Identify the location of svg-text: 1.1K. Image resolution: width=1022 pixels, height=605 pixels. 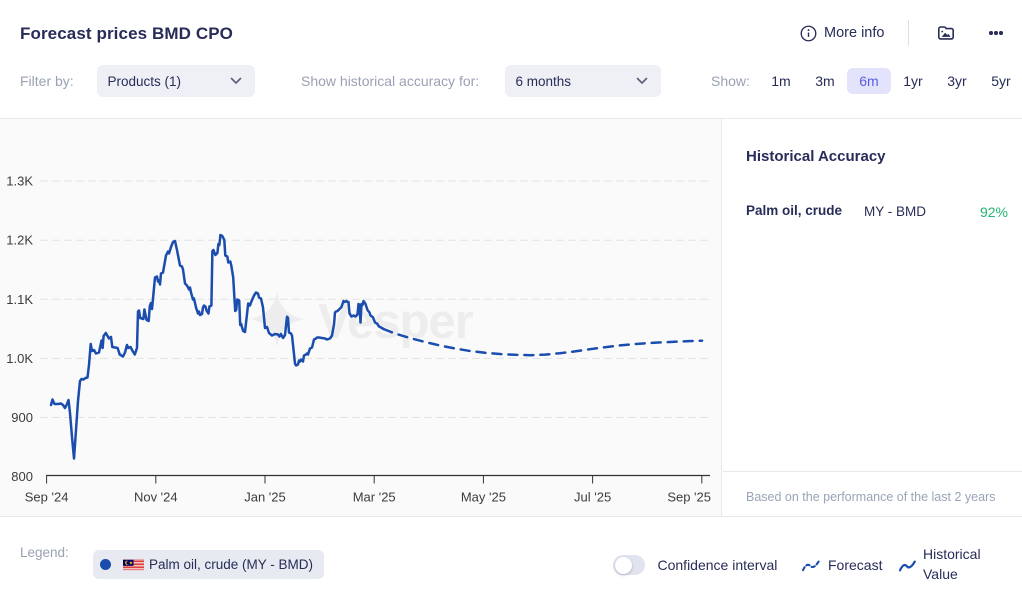
(19, 299).